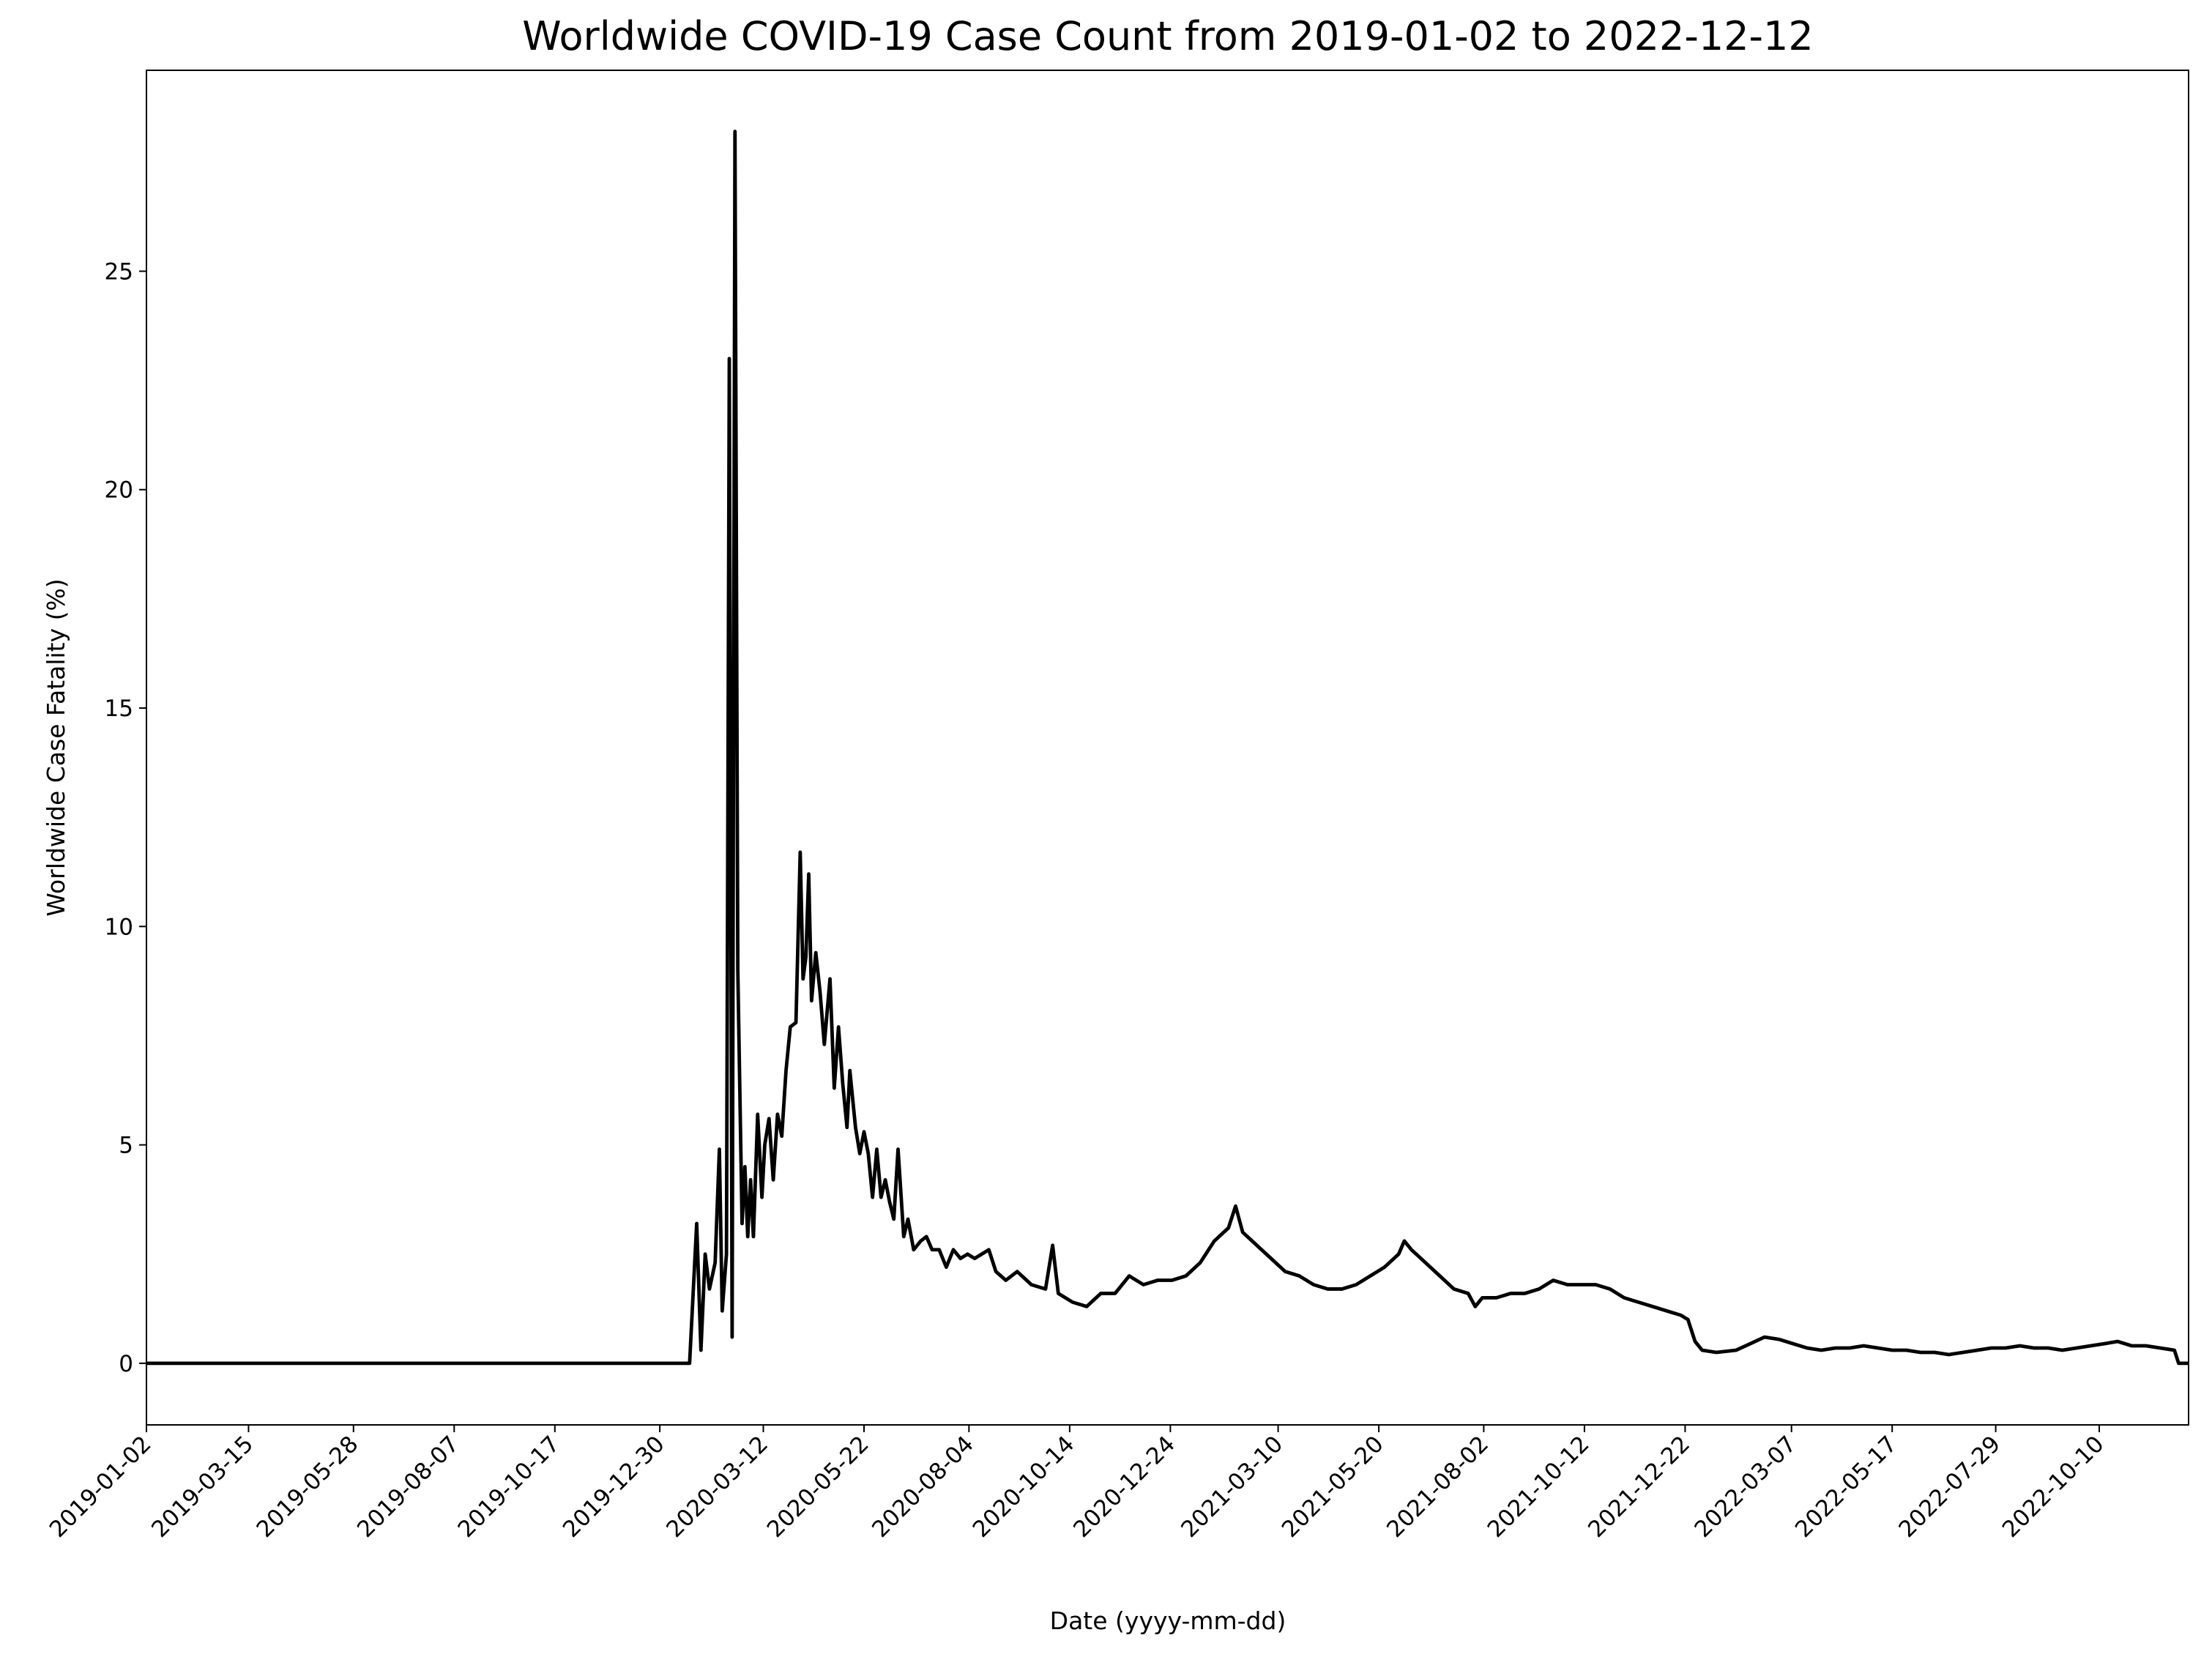 Image resolution: width=2212 pixels, height=1657 pixels. Describe the element at coordinates (119, 709) in the screenshot. I see `y-tick-label: 15` at that location.